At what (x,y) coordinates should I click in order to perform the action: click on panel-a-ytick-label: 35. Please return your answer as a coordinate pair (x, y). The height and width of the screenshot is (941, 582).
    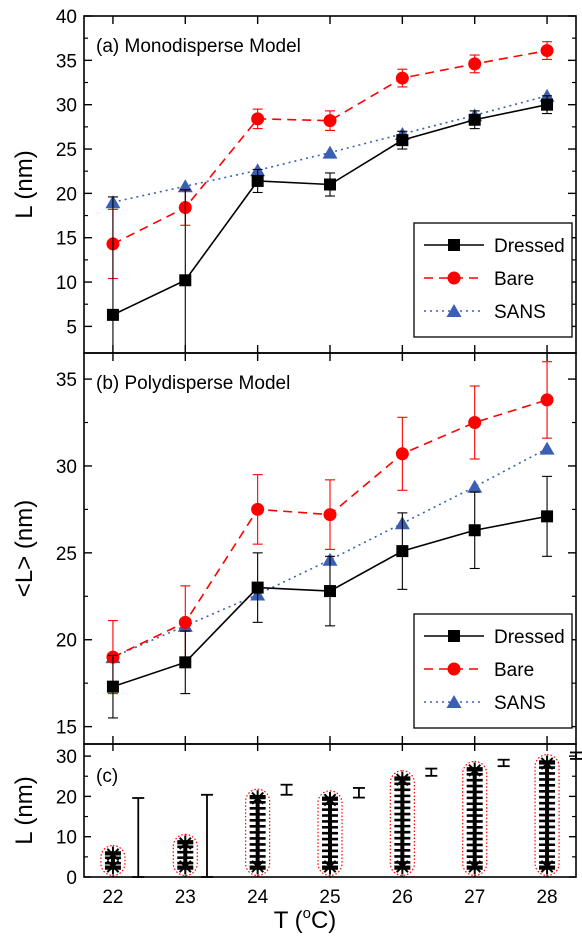
    Looking at the image, I should click on (66, 61).